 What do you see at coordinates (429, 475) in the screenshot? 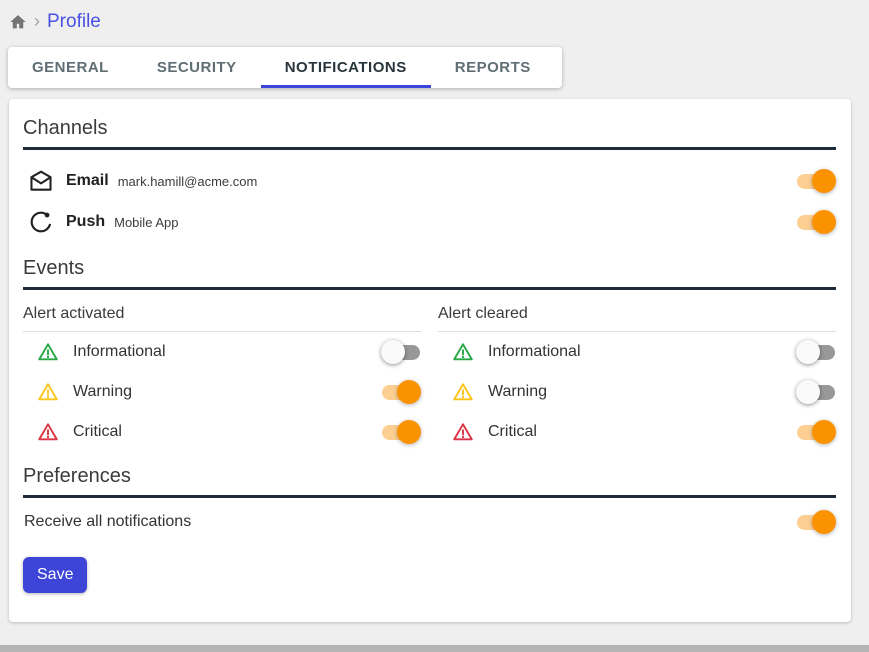
I see `preferences-heading: Preferences` at bounding box center [429, 475].